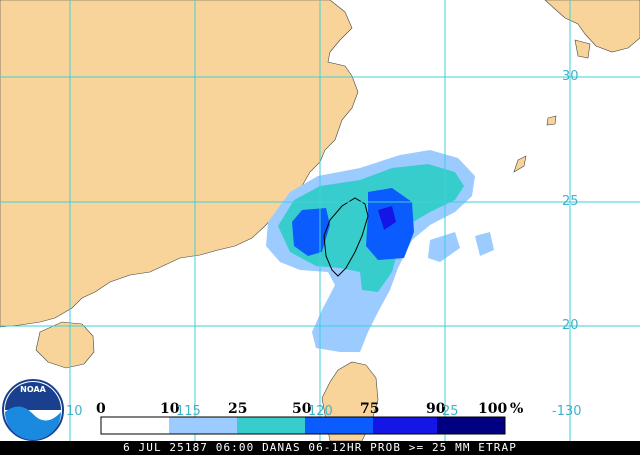 Image resolution: width=640 pixels, height=455 pixels. I want to click on lon-label-130: -130, so click(567, 411).